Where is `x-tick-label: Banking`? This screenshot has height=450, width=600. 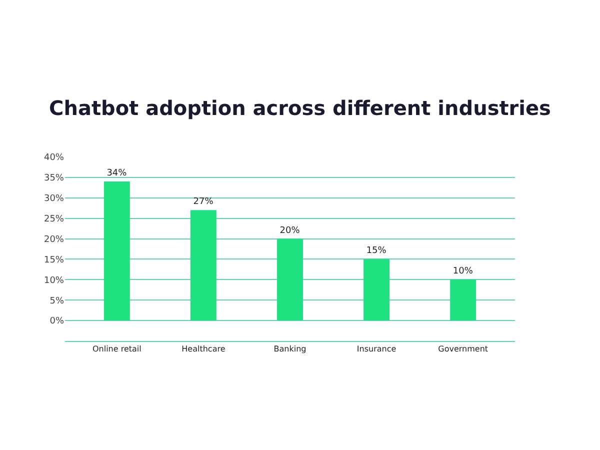 x-tick-label: Banking is located at coordinates (290, 349).